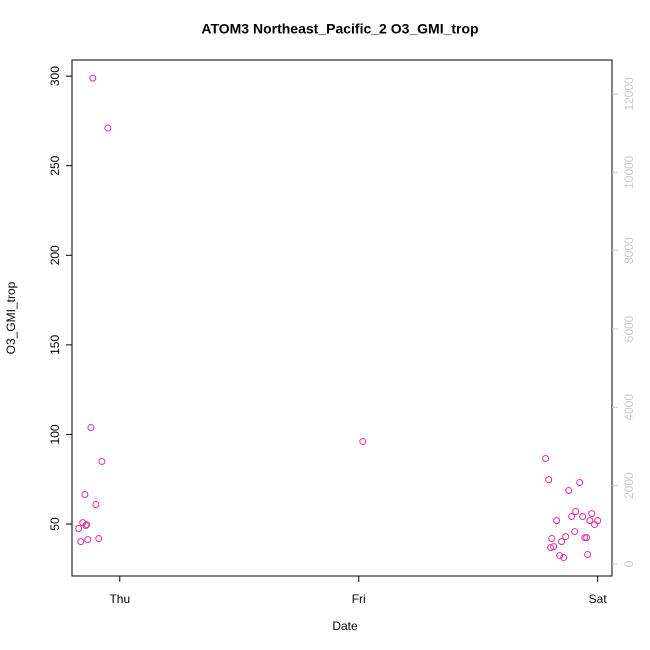  Describe the element at coordinates (598, 599) in the screenshot. I see `x-tick-label: Sat` at that location.